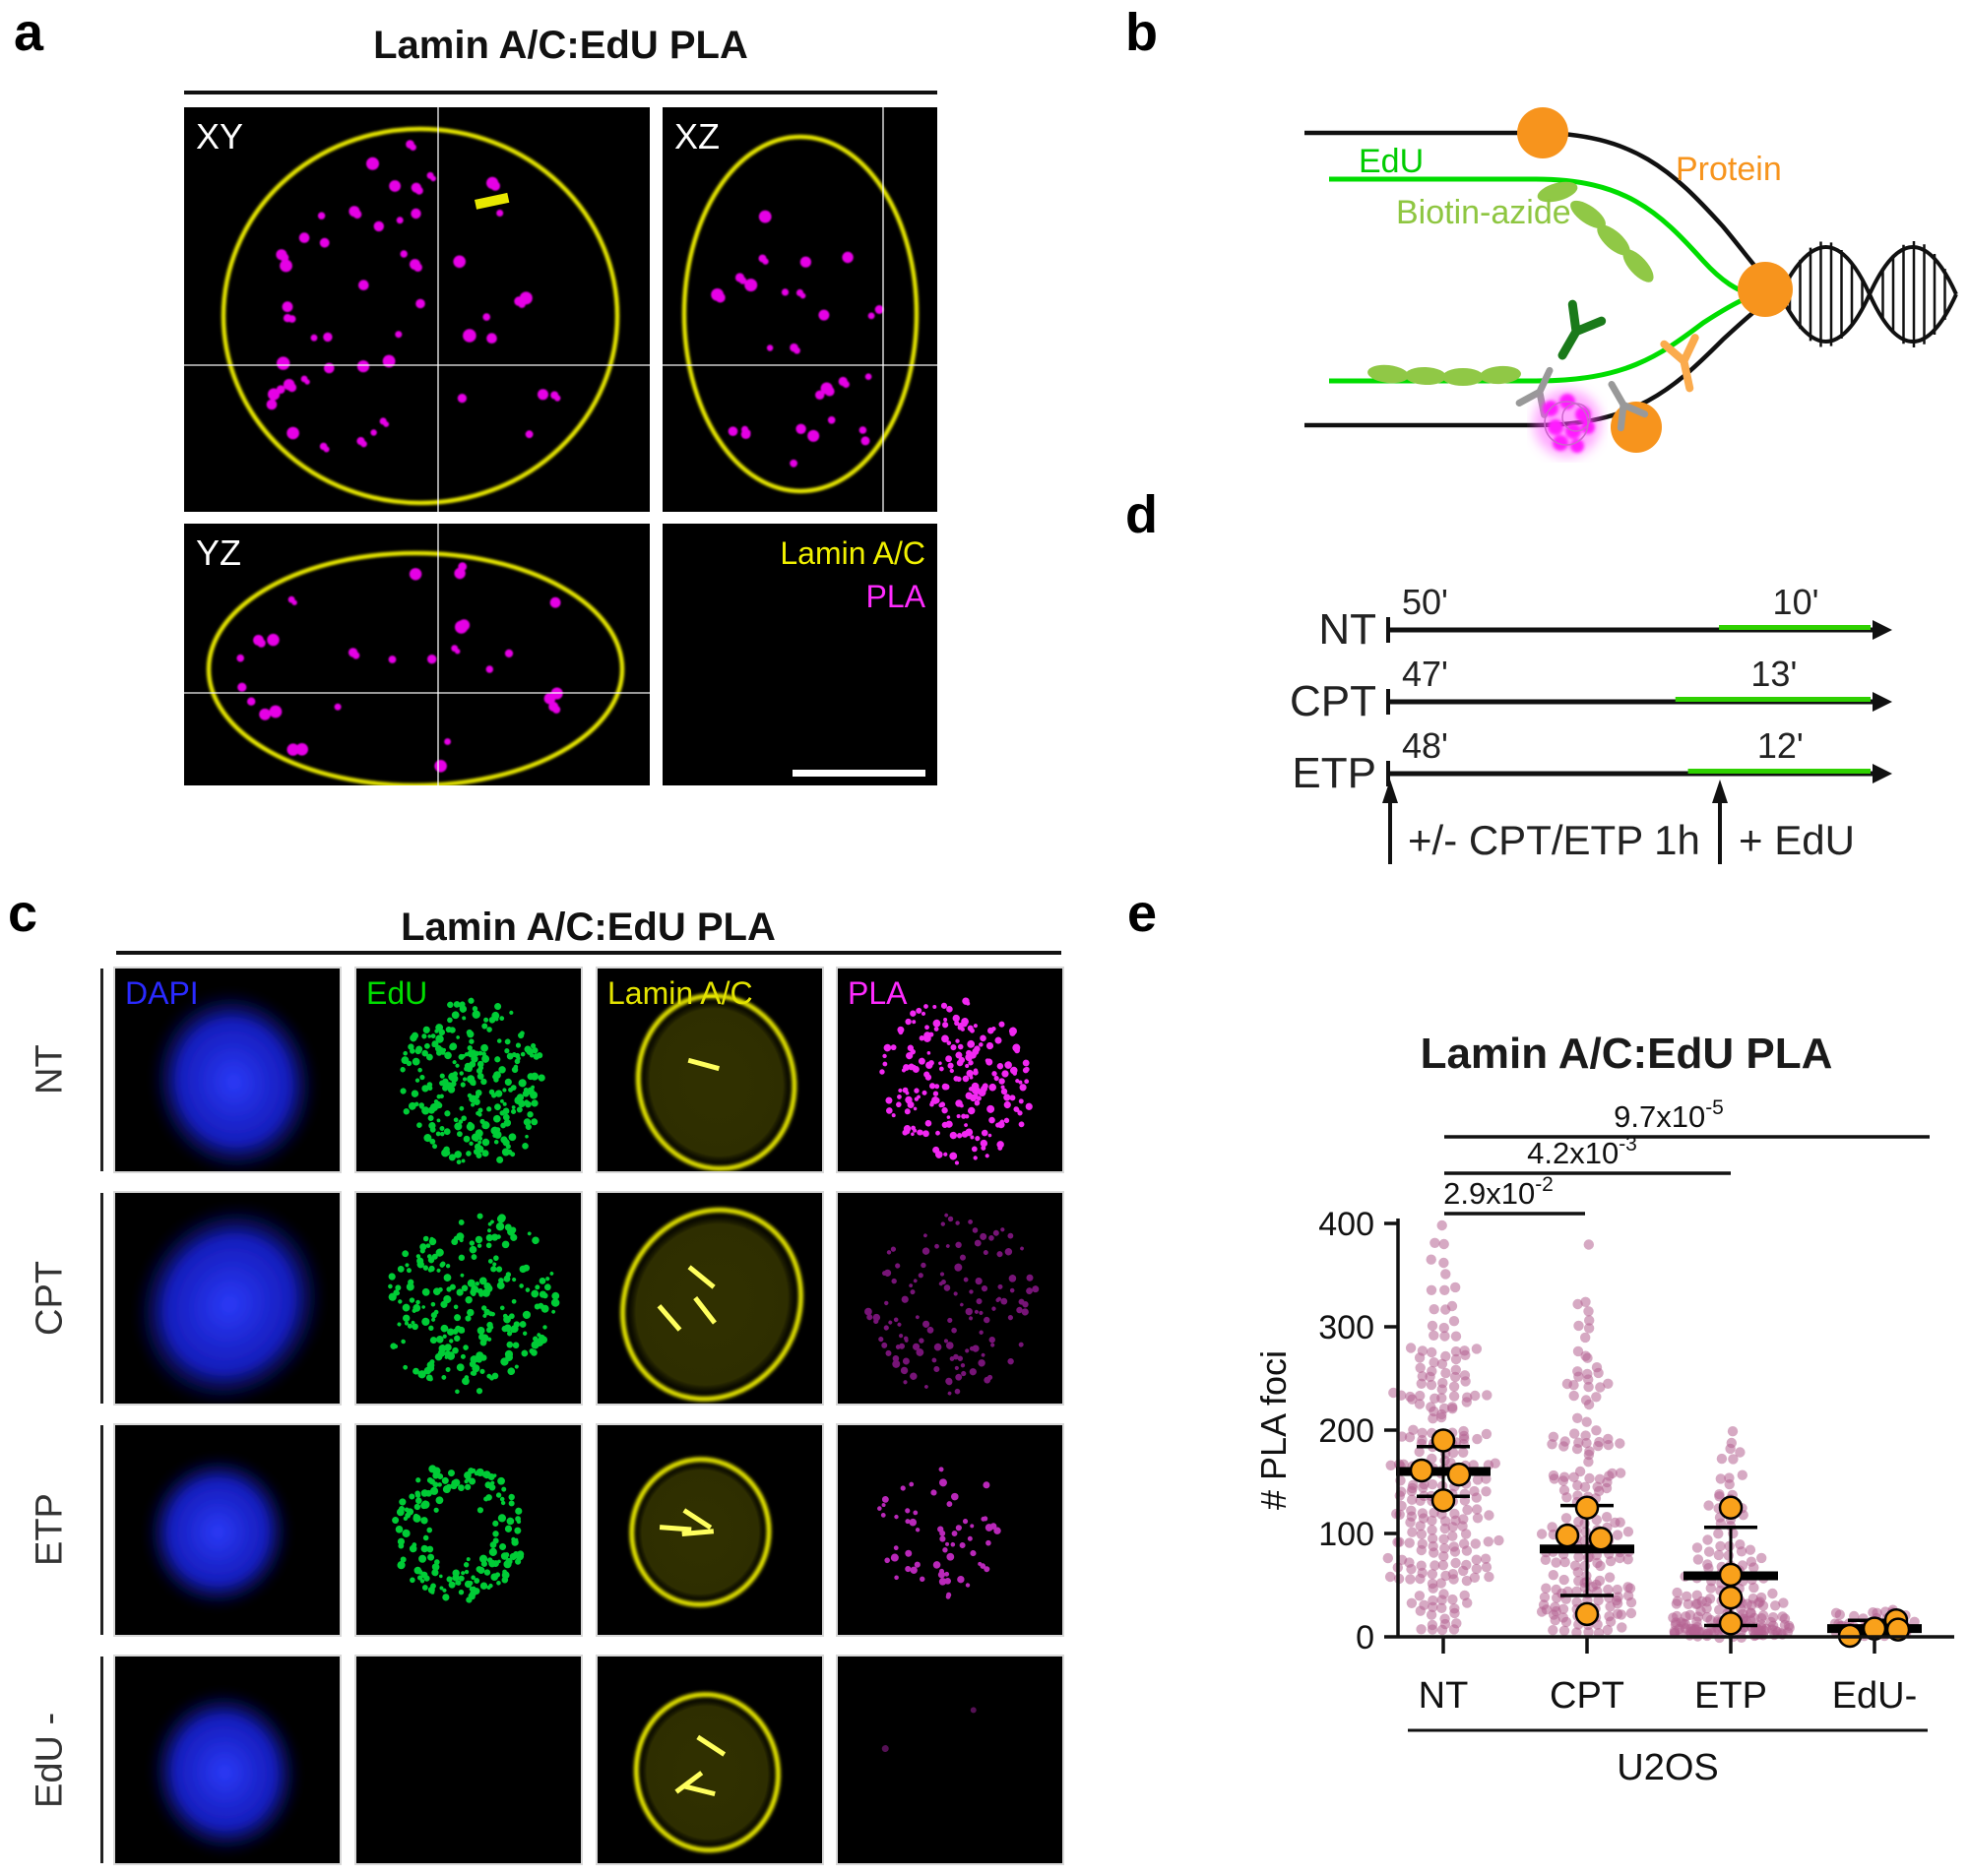  What do you see at coordinates (1334, 773) in the screenshot?
I see `condition-label: ETP` at bounding box center [1334, 773].